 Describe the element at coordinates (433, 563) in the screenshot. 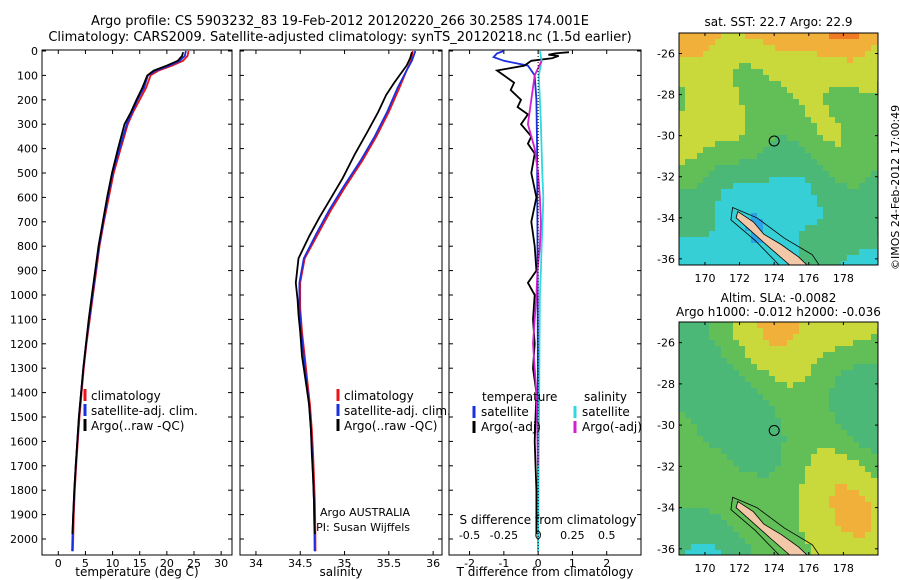

I see `x-tick-label: 36` at that location.